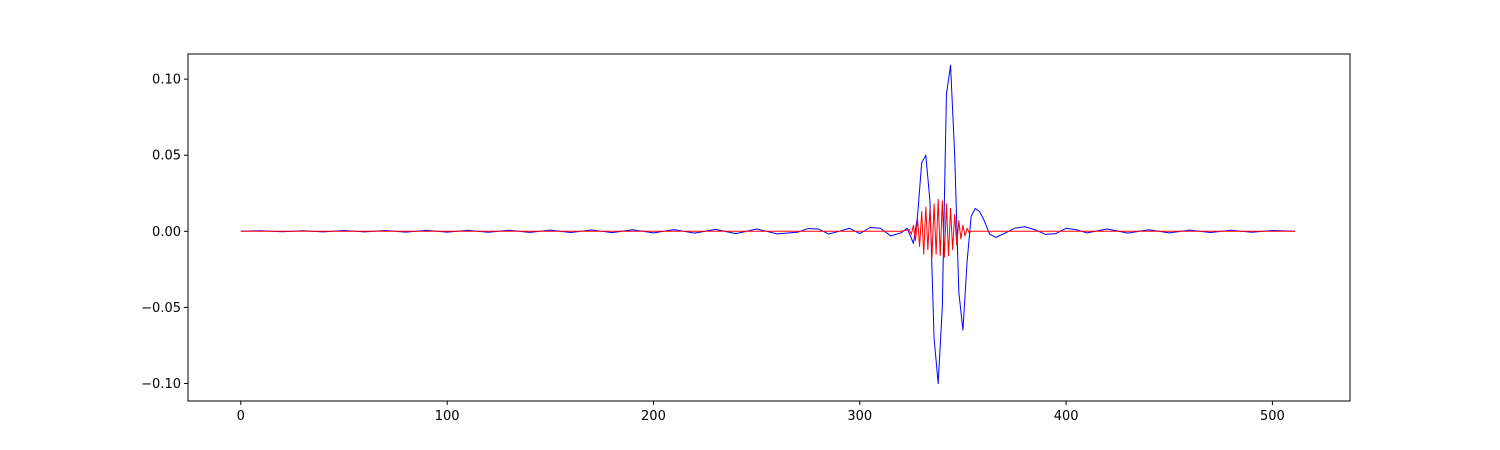 Image resolution: width=1500 pixels, height=450 pixels. I want to click on x-axis: 0 100 200 300 400 500, so click(761, 412).